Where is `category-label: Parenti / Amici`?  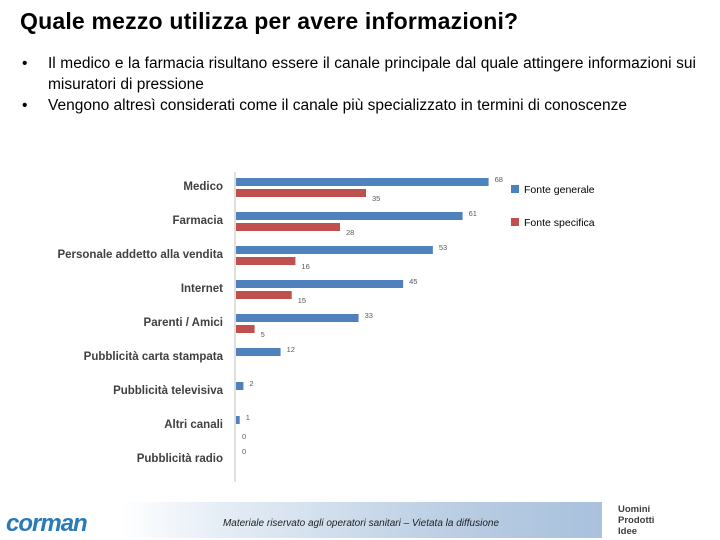 category-label: Parenti / Amici is located at coordinates (183, 323).